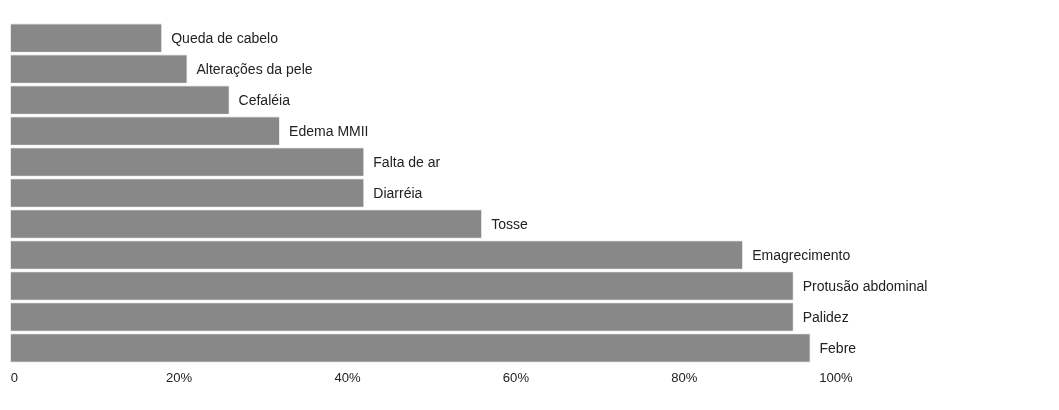 Image resolution: width=1059 pixels, height=410 pixels. I want to click on y-tick-label: Emagrecimento, so click(801, 254).